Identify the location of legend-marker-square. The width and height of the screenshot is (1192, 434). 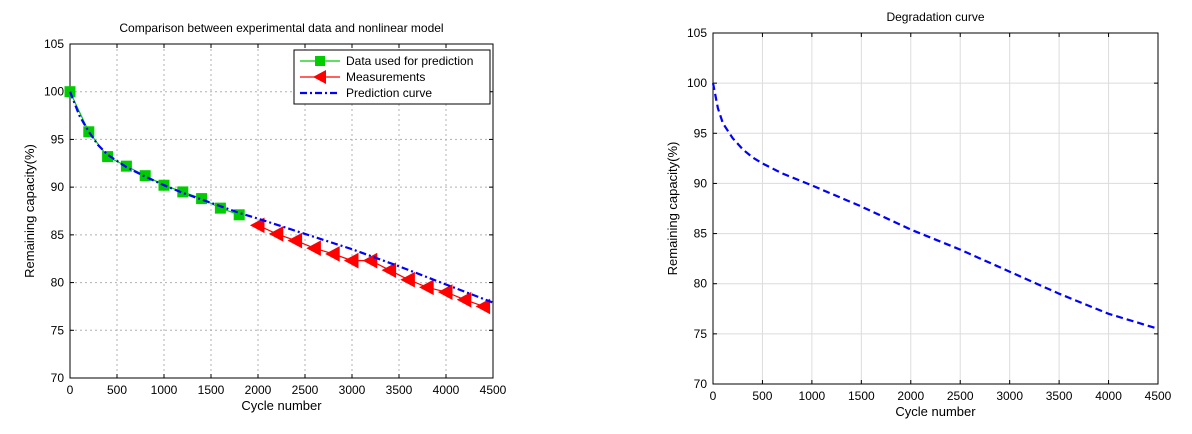
(320, 61).